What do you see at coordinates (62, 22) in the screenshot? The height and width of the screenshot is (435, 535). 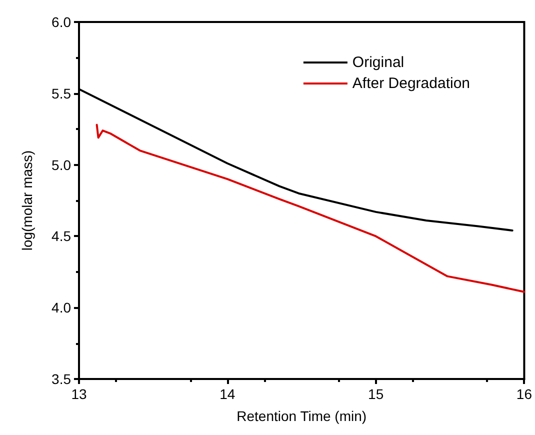 I see `y-tick-label: 6.0` at bounding box center [62, 22].